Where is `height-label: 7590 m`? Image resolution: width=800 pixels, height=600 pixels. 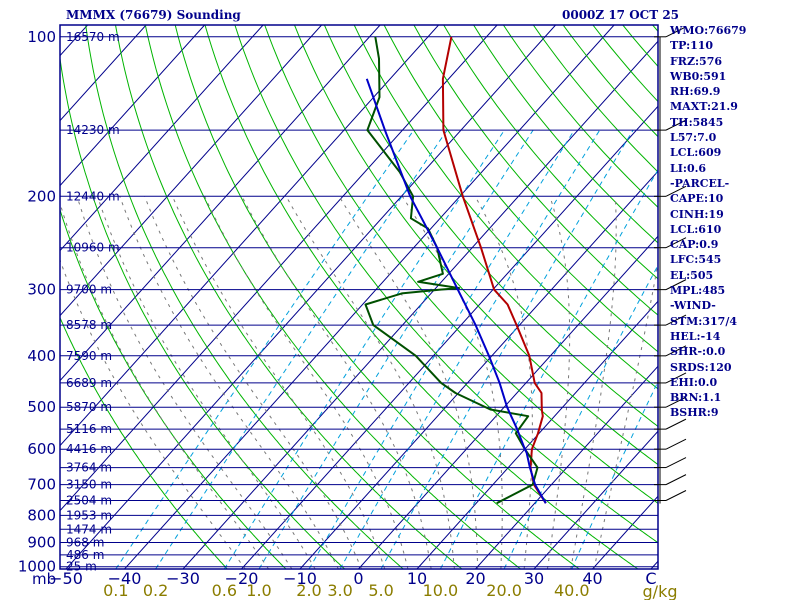
height-label: 7590 m is located at coordinates (89, 356).